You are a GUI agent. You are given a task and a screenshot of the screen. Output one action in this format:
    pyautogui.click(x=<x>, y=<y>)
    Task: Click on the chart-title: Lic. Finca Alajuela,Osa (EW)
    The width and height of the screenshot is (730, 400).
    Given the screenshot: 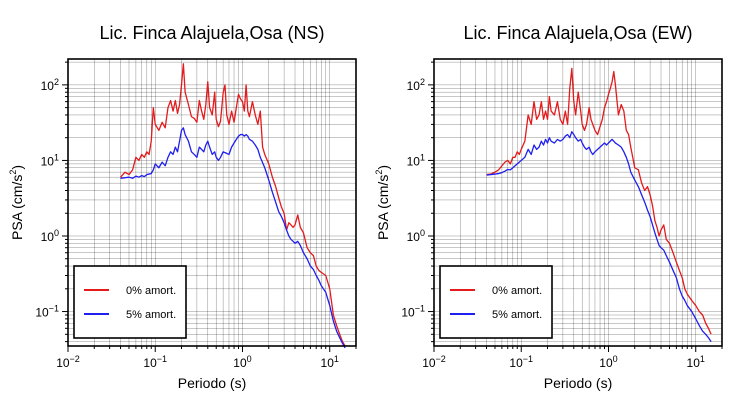 What is the action you would take?
    pyautogui.click(x=577, y=33)
    